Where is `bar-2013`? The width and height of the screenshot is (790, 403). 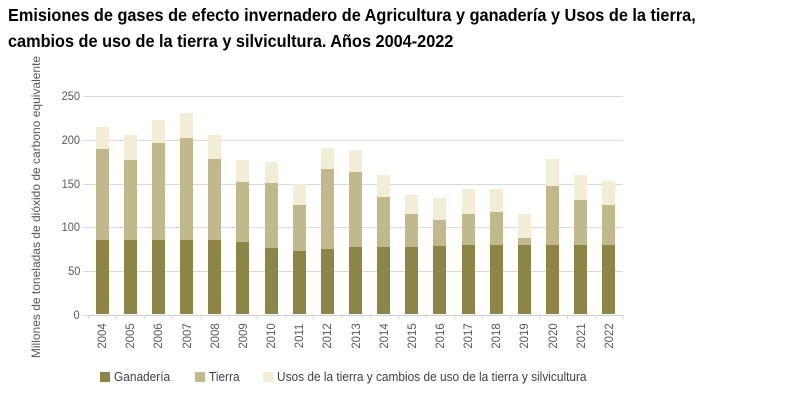
bar-2013 is located at coordinates (355, 232).